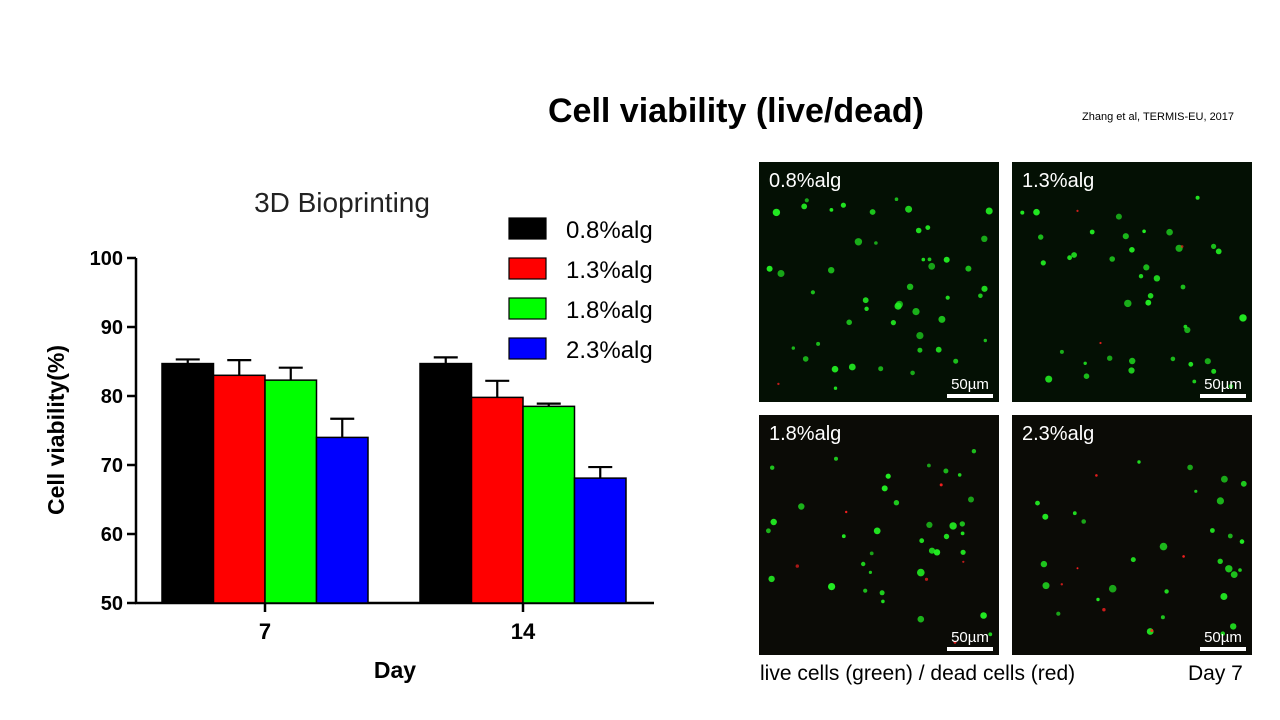 The width and height of the screenshot is (1280, 720). I want to click on legend-swatch, so click(527, 268).